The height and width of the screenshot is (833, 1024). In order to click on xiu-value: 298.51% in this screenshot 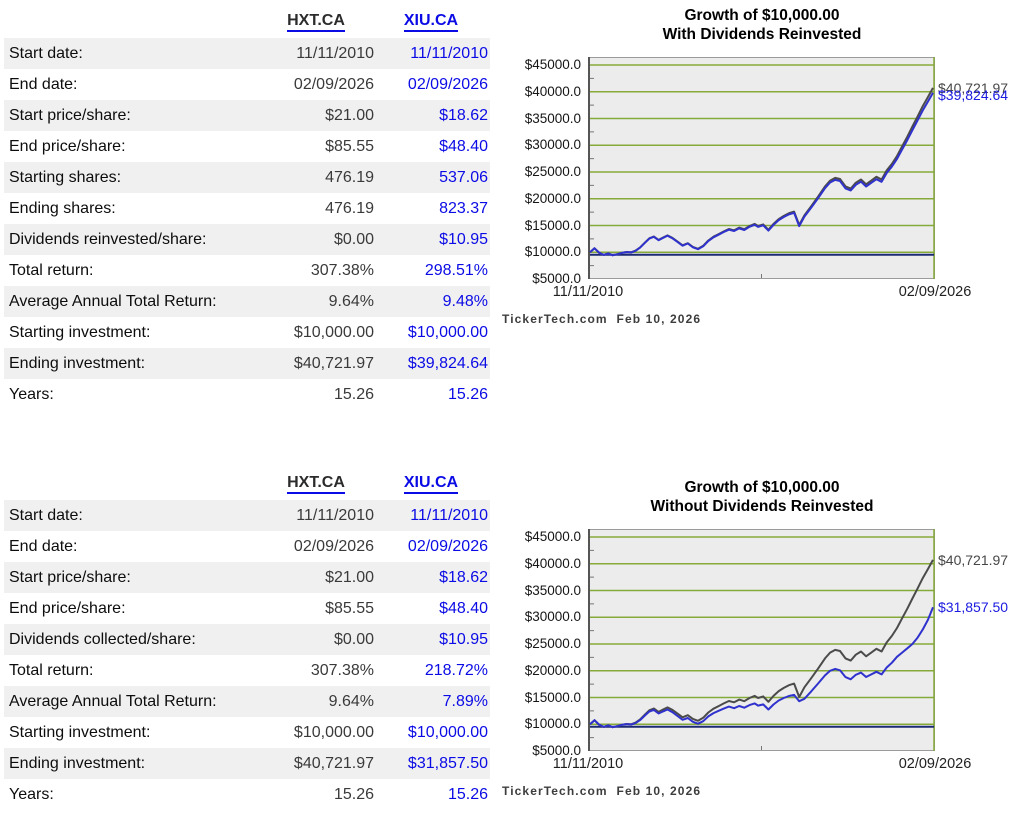, I will do `click(456, 270)`.